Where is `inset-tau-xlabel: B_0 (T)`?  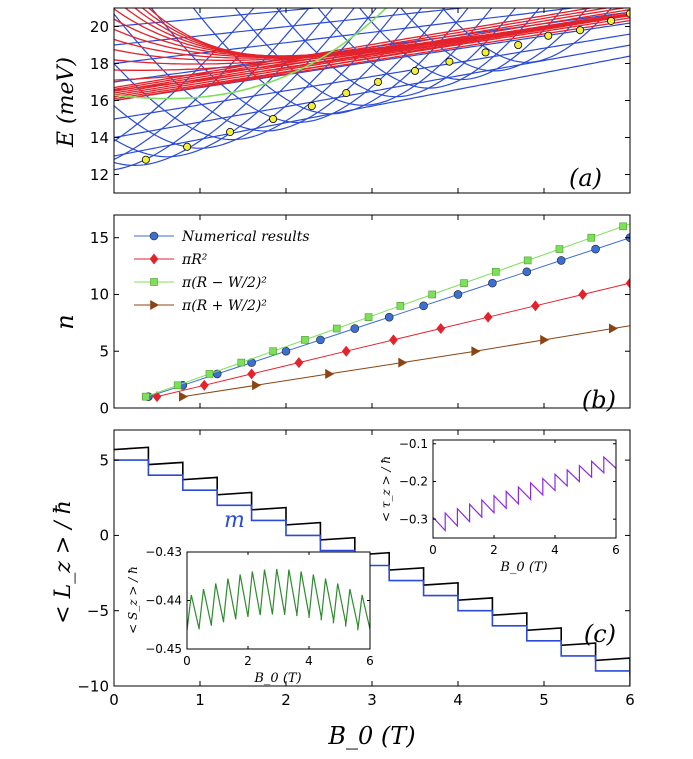 inset-tau-xlabel: B_0 (T) is located at coordinates (523, 567).